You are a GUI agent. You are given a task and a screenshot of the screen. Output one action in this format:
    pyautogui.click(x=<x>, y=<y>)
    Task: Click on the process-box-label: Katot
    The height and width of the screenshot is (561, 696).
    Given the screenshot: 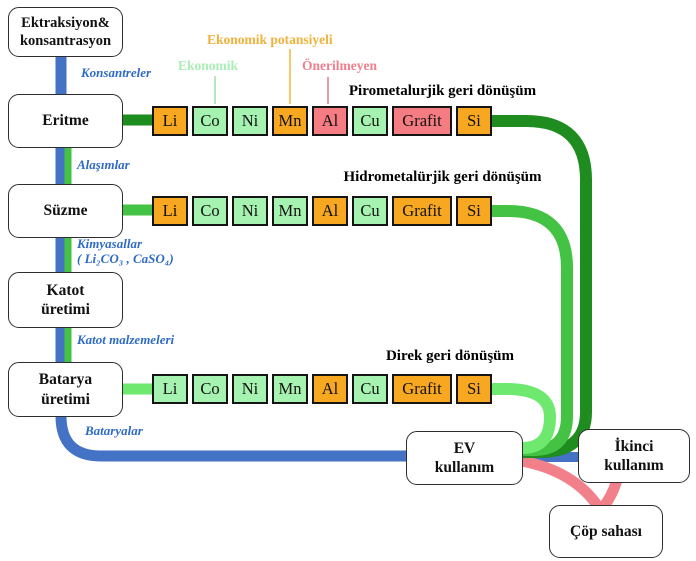 What is the action you would take?
    pyautogui.click(x=65, y=290)
    